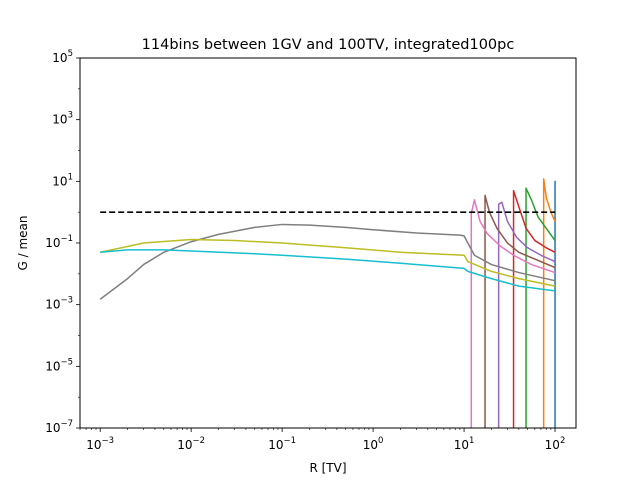 This screenshot has width=640, height=480. What do you see at coordinates (327, 468) in the screenshot?
I see `x-axis-label: R [TV]` at bounding box center [327, 468].